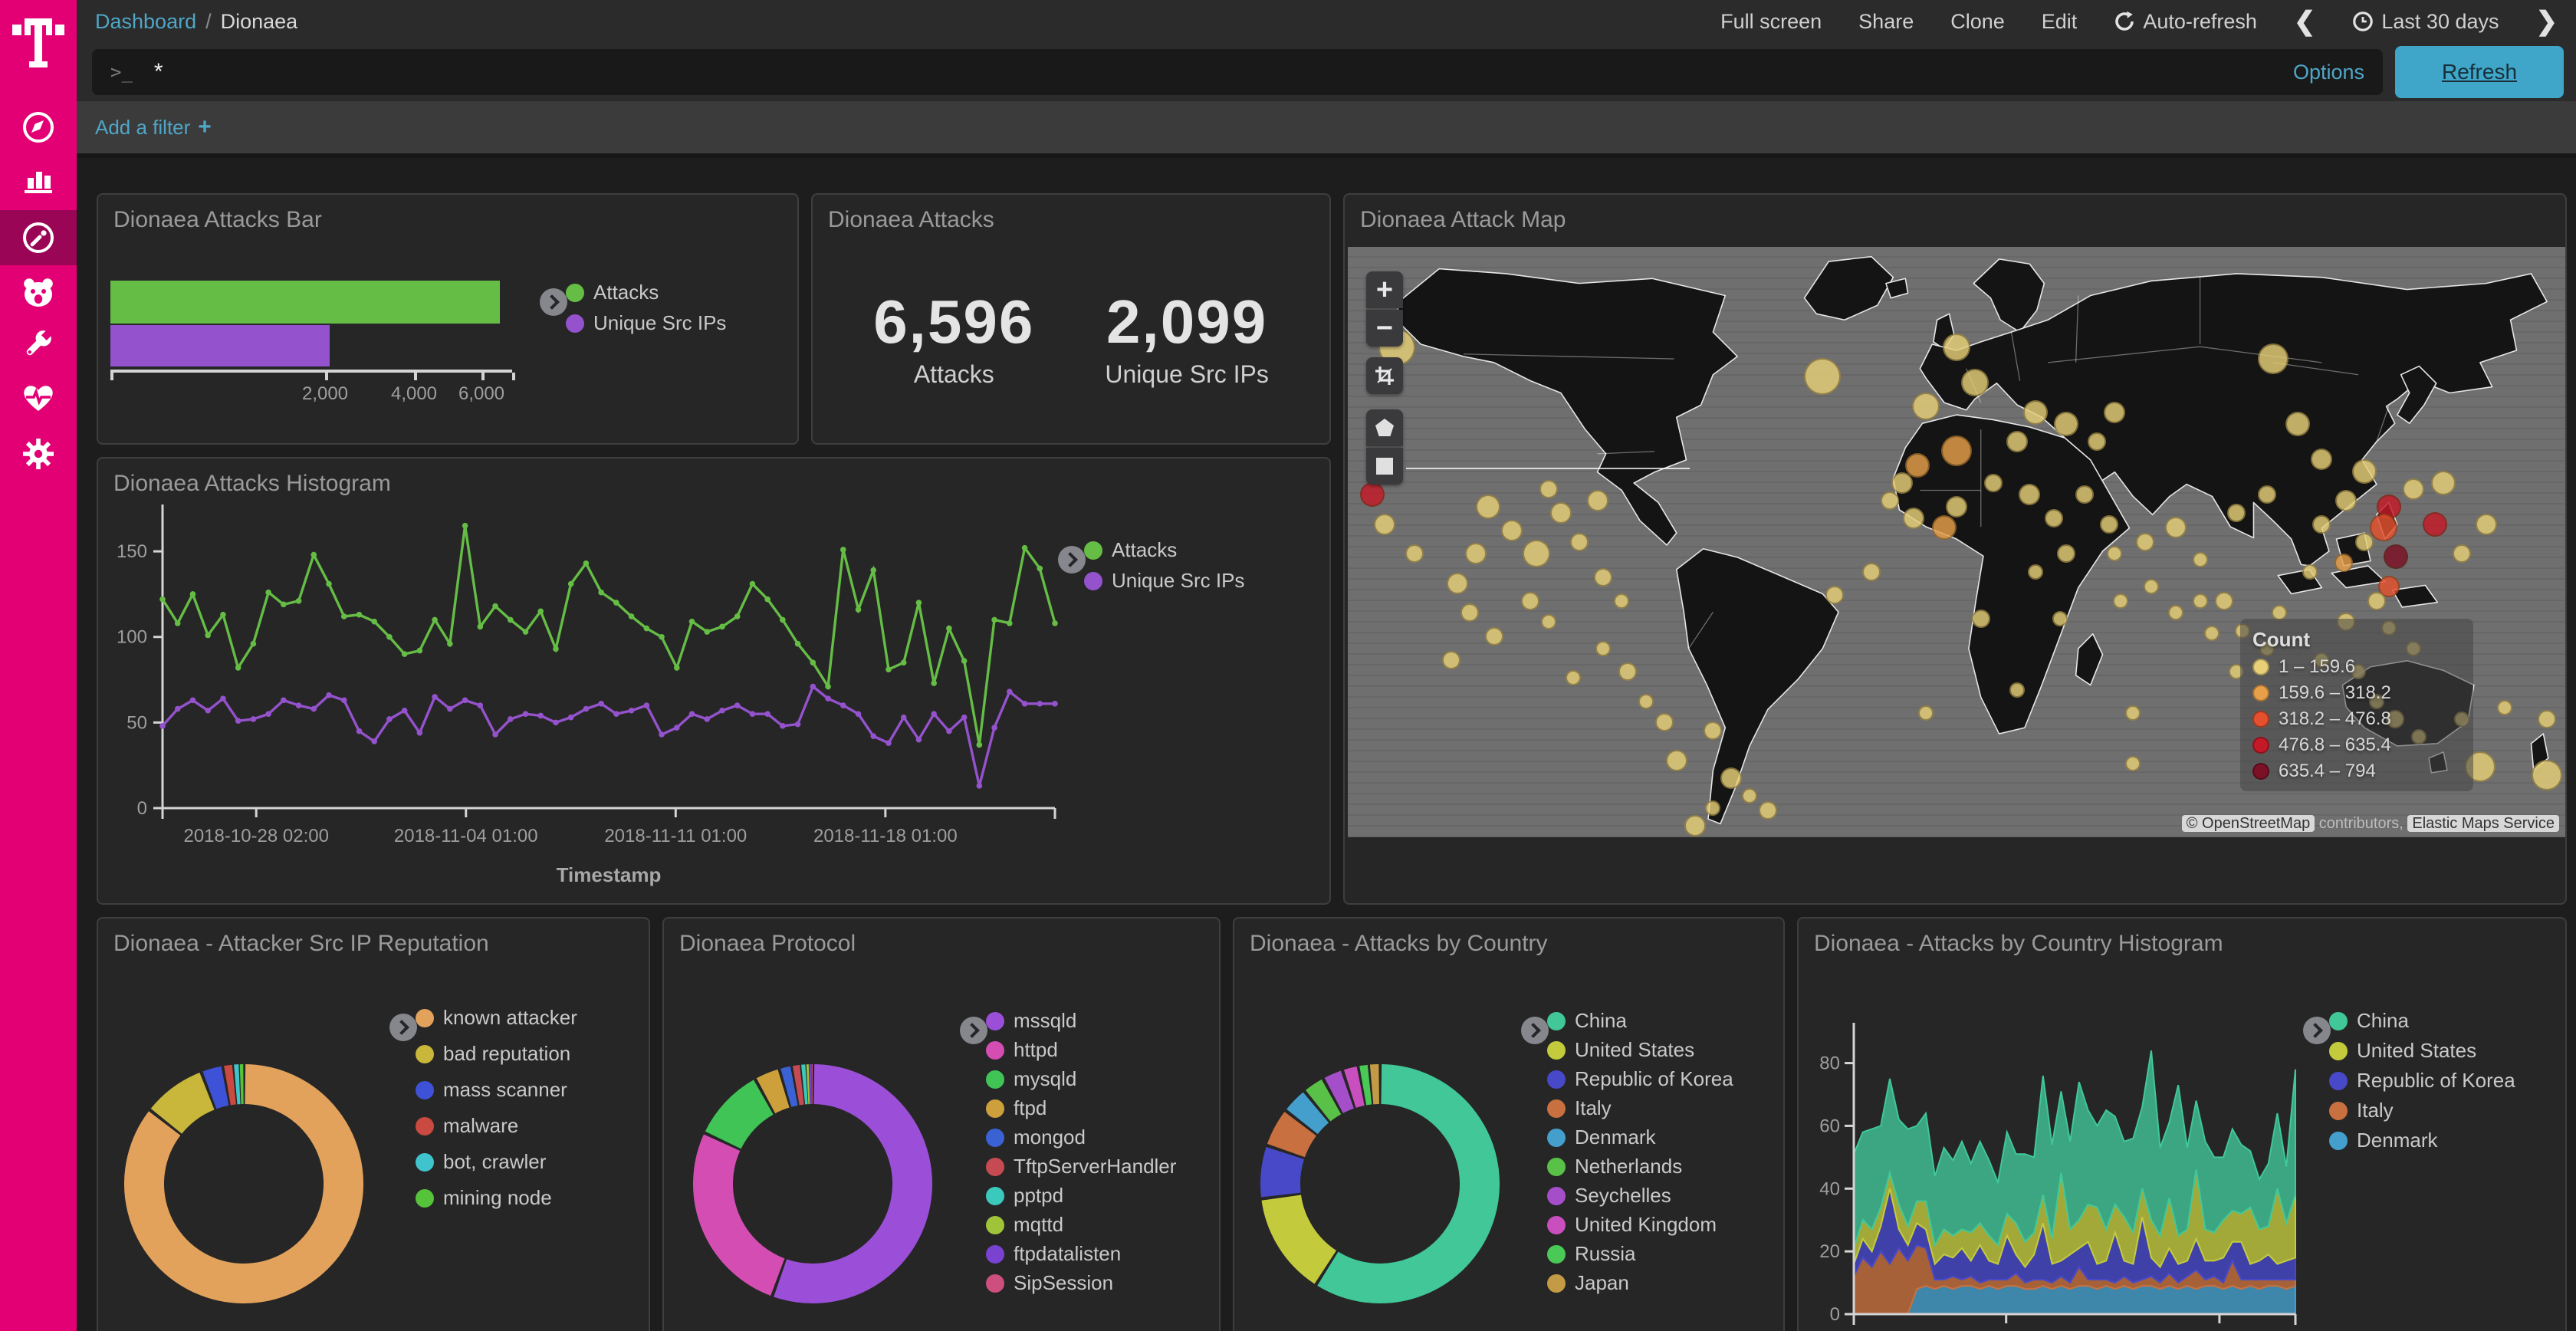  I want to click on sidebar-item-dashboard, so click(39, 237).